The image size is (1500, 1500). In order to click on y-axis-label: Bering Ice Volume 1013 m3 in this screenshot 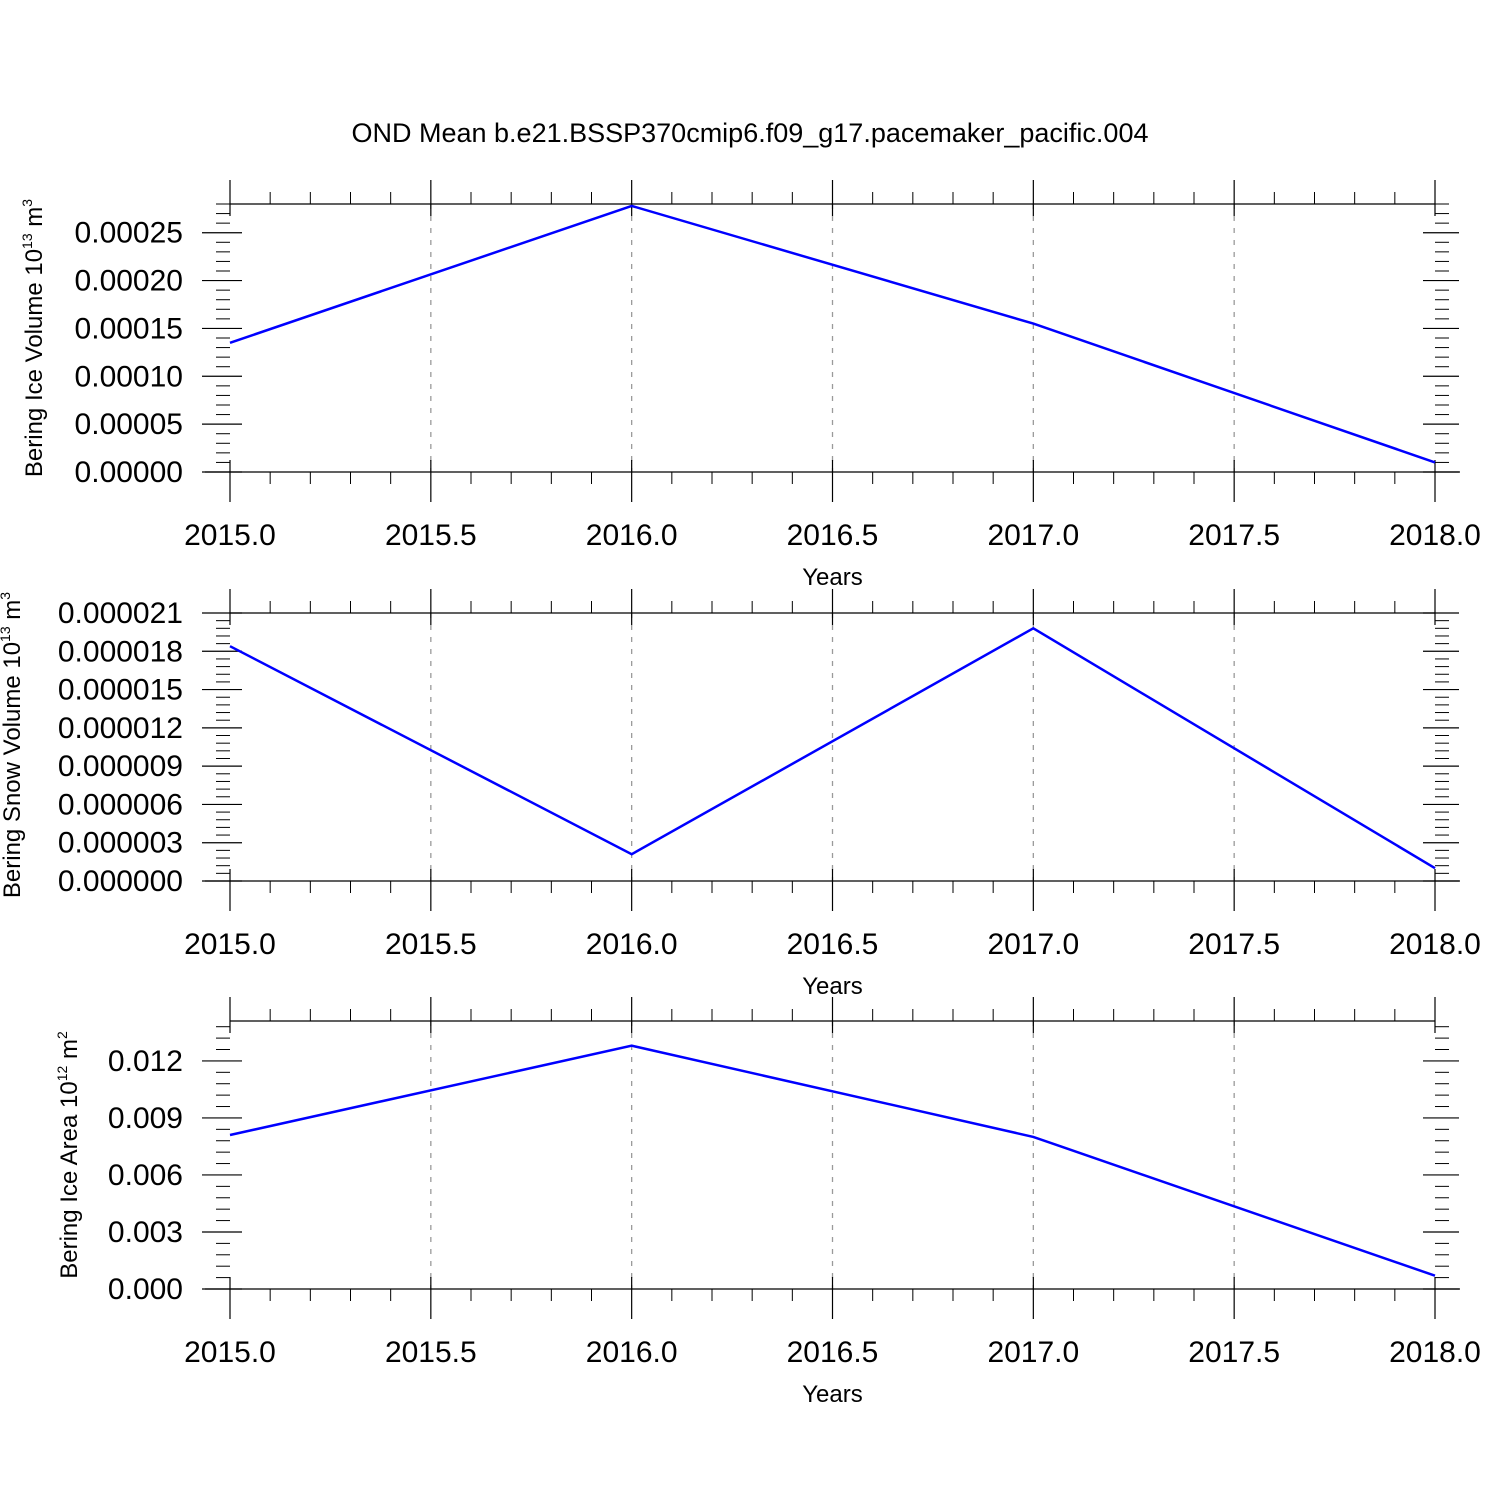, I will do `click(33, 338)`.